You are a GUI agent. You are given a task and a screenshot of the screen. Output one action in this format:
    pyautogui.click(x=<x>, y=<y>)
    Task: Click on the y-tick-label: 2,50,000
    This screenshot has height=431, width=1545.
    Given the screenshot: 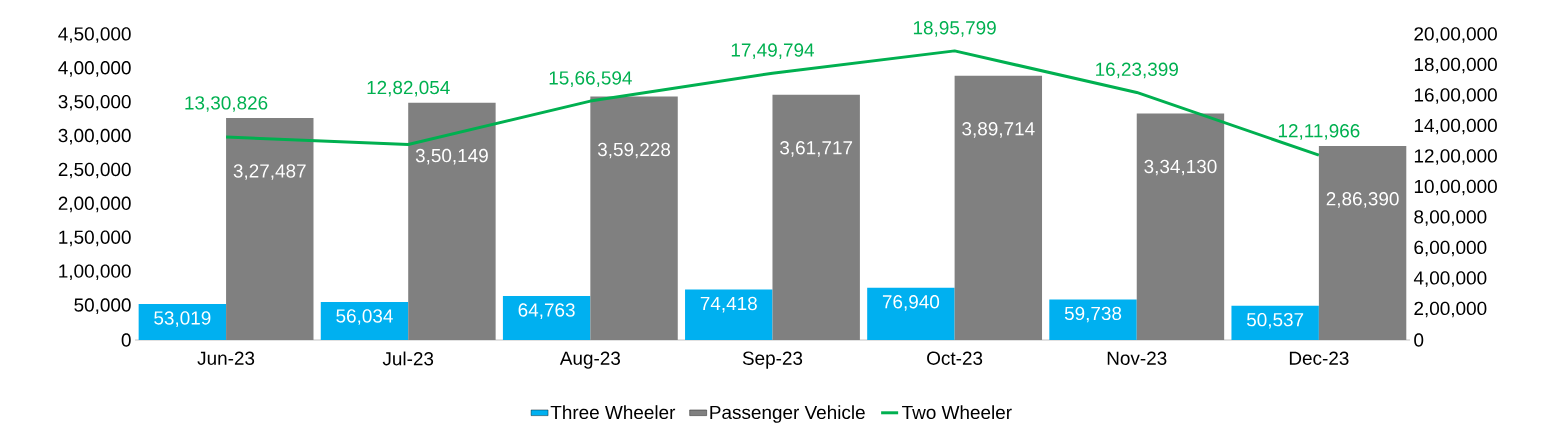 What is the action you would take?
    pyautogui.click(x=94, y=170)
    